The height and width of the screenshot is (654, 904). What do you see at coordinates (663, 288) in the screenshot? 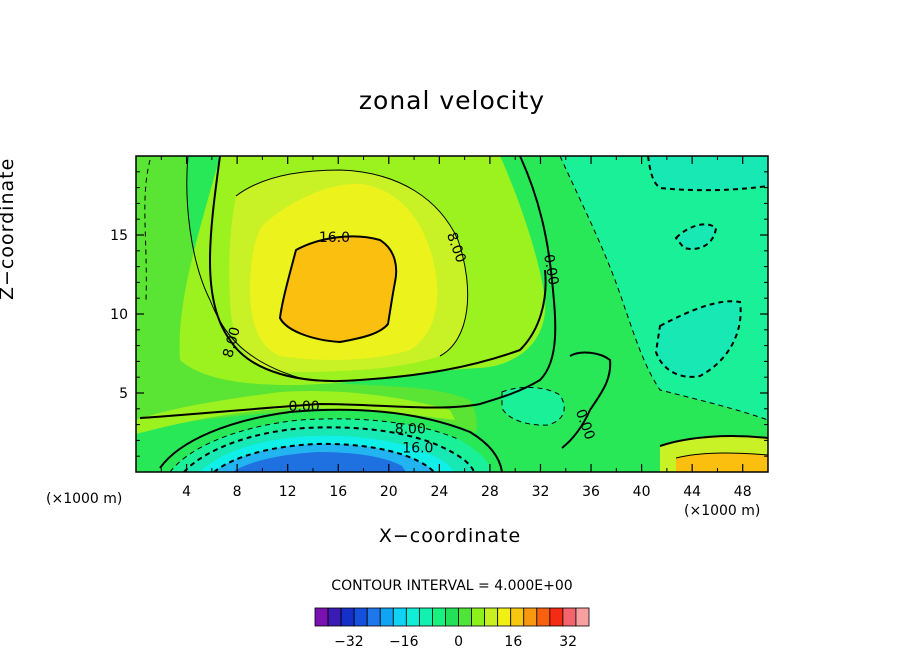
I see `contour-line-neg-4-right` at bounding box center [663, 288].